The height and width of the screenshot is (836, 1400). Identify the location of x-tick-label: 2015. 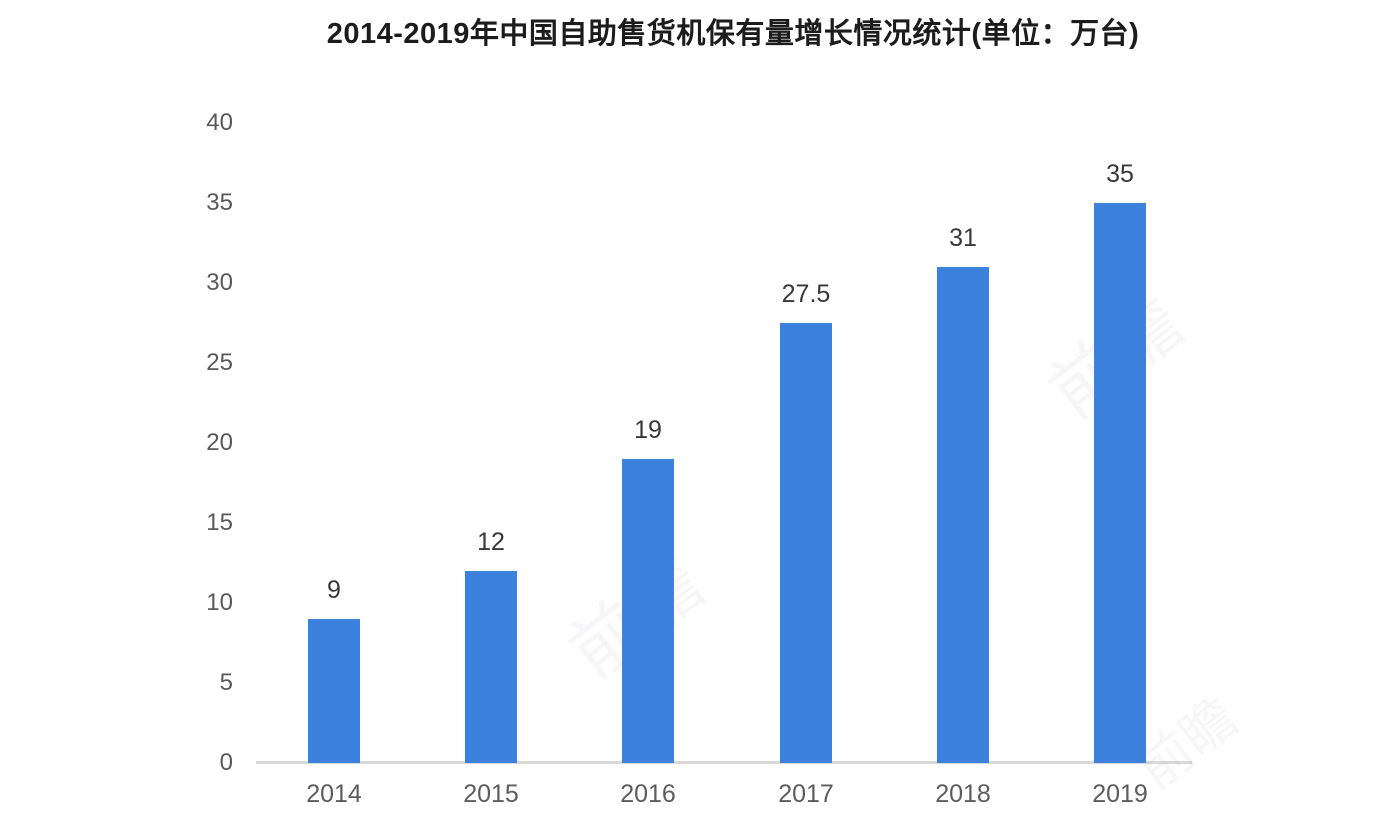
(491, 794).